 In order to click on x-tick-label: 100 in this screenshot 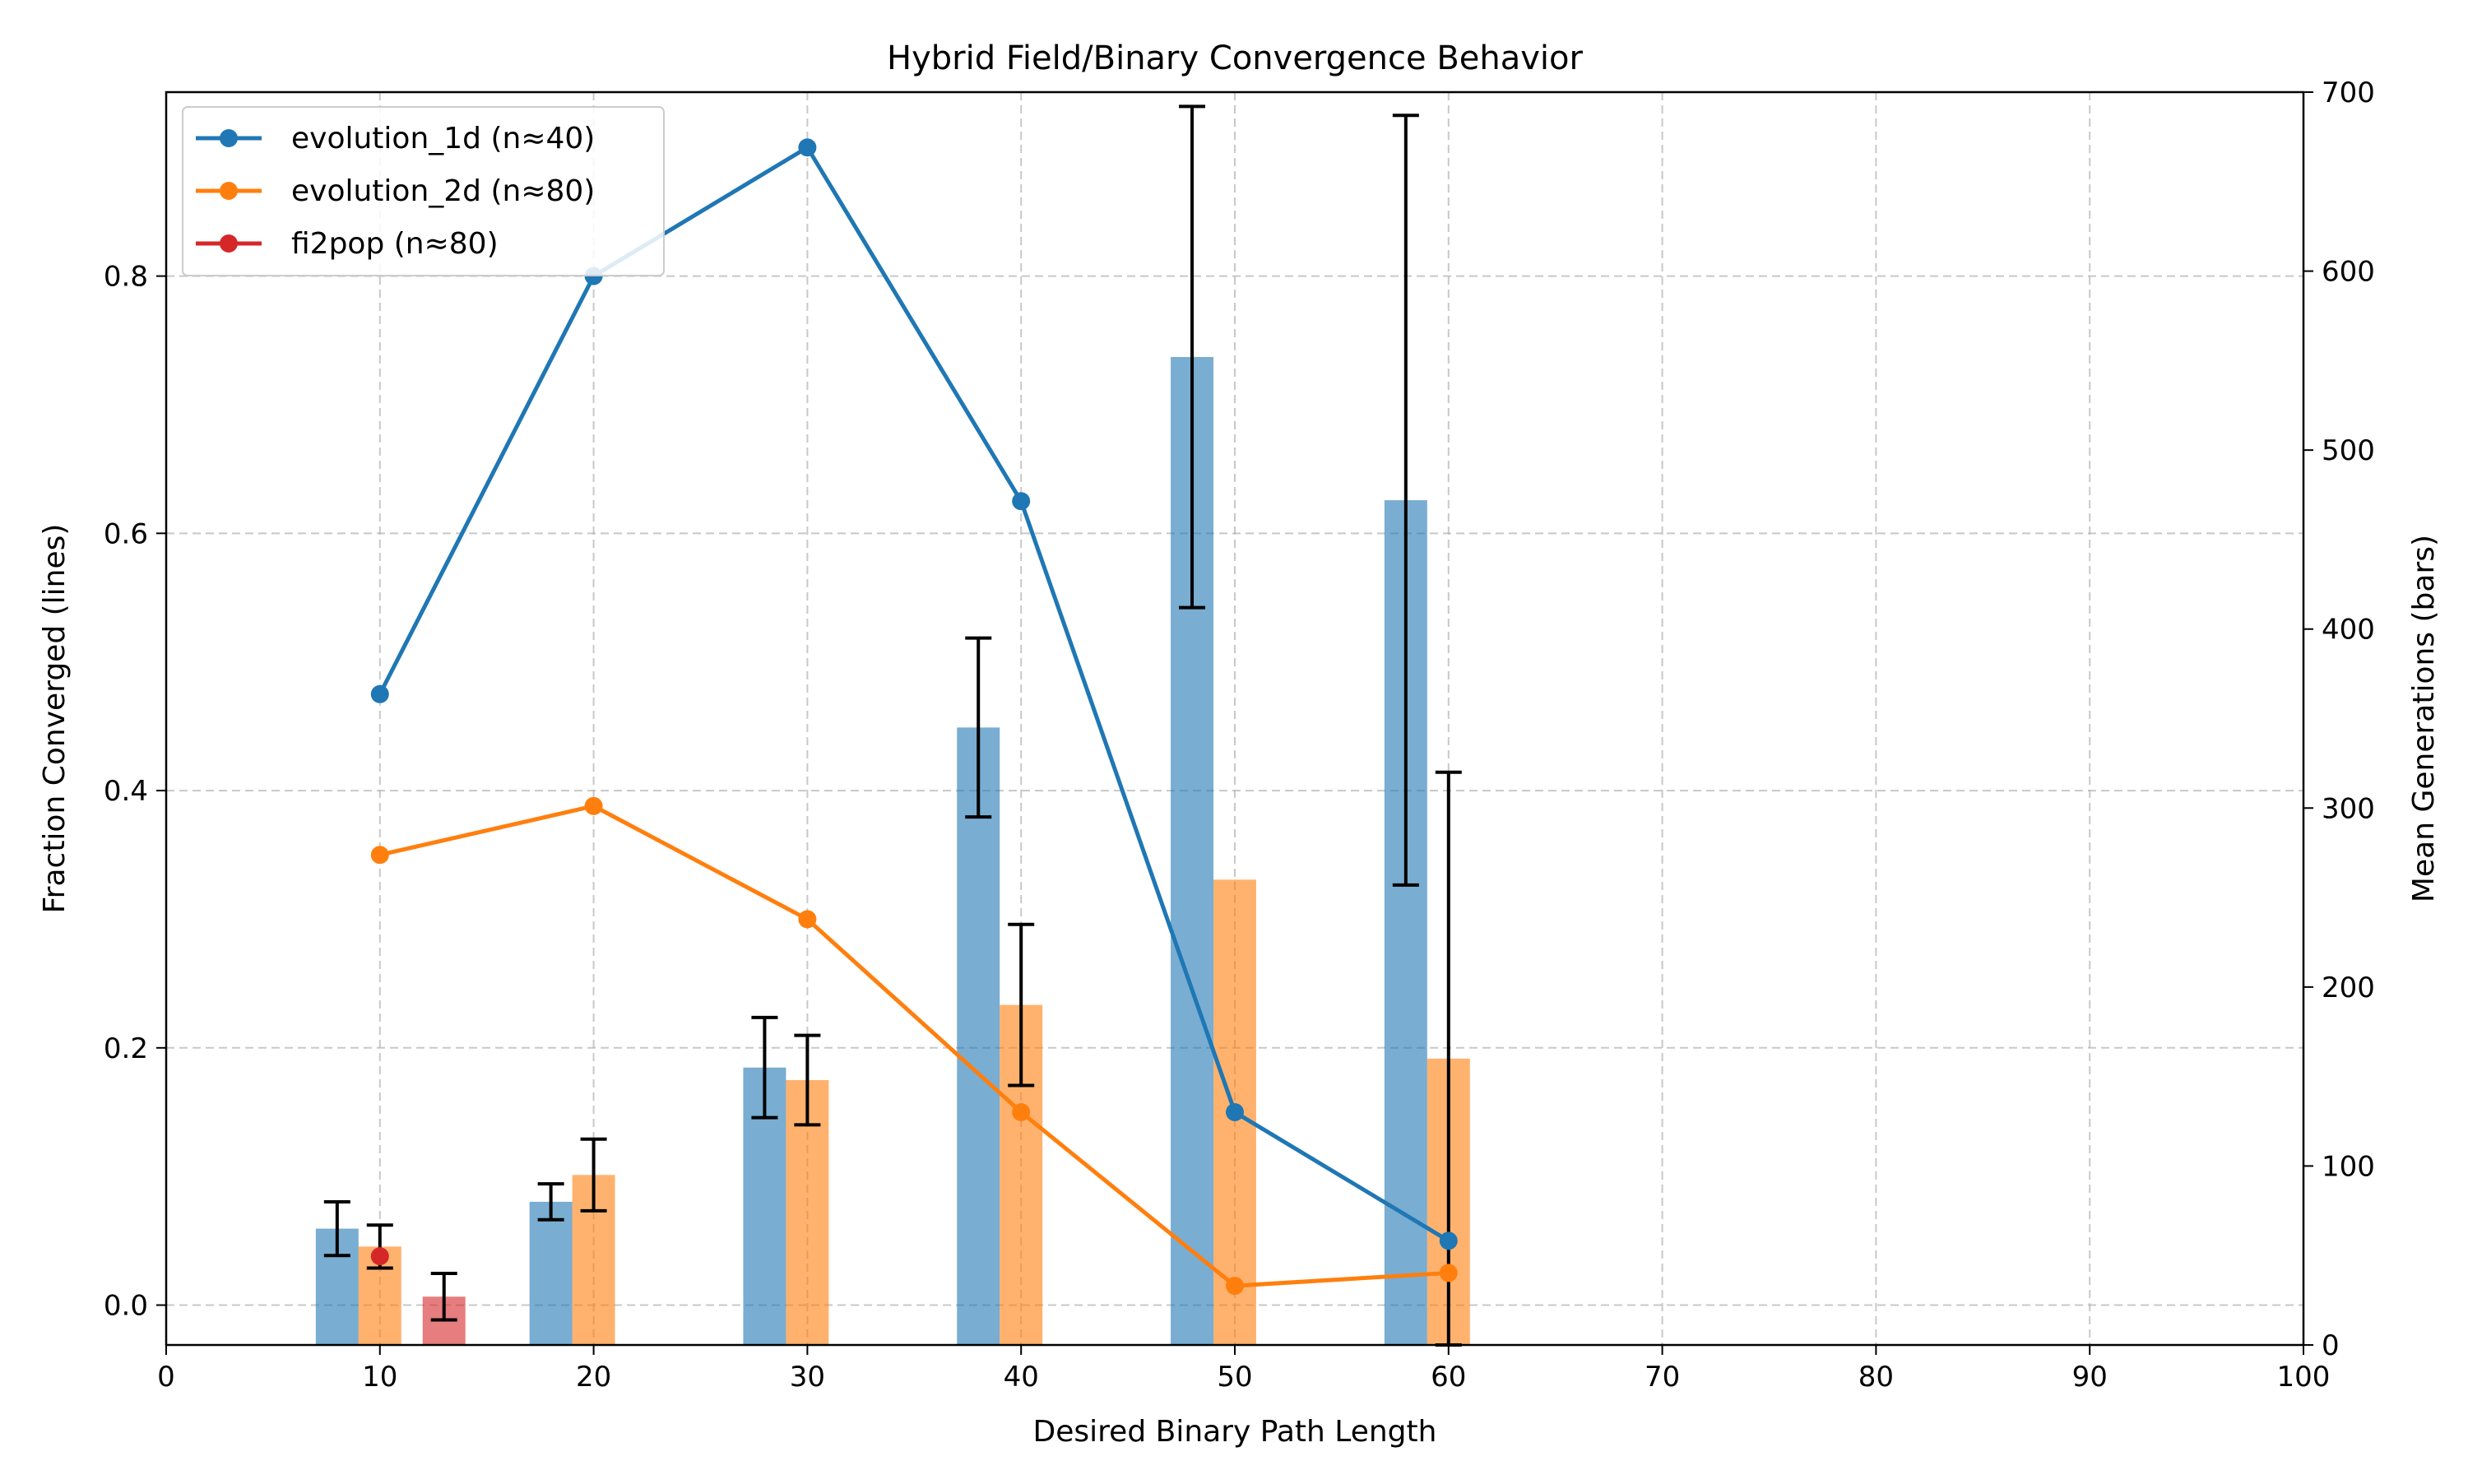, I will do `click(2304, 1377)`.